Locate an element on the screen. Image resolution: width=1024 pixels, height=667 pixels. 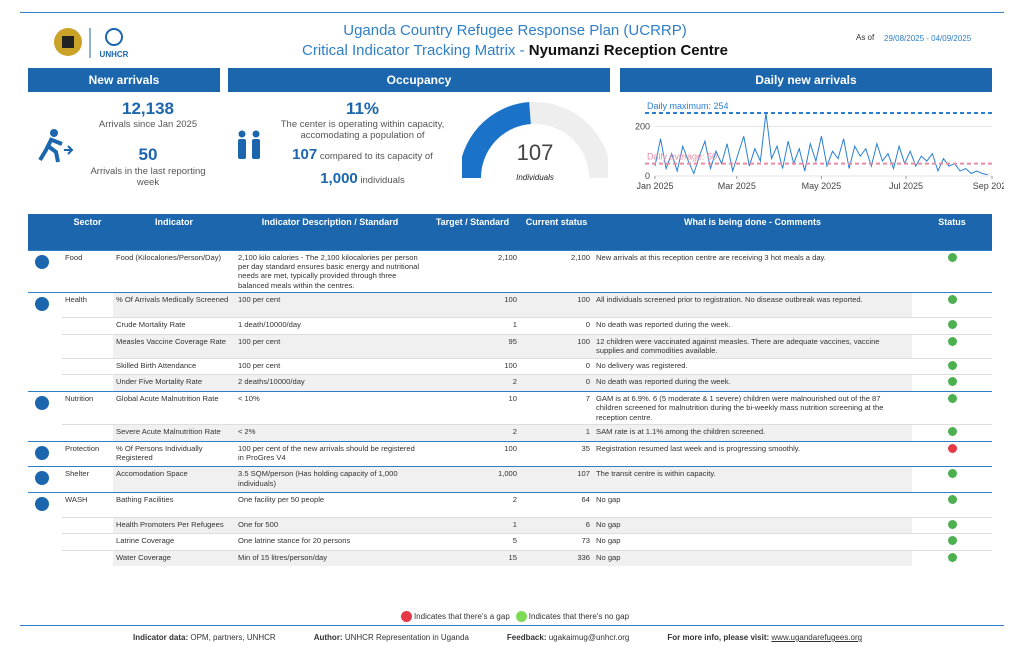
current-cell: 0 is located at coordinates (556, 383).